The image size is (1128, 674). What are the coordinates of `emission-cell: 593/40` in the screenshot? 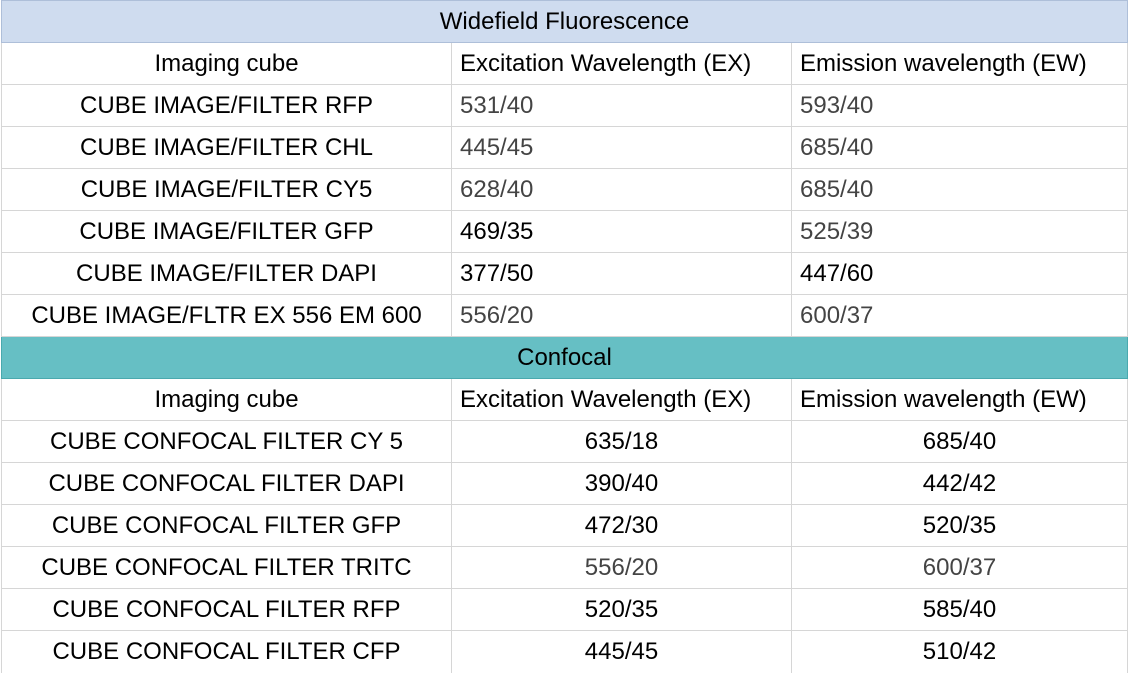 It's located at (959, 105).